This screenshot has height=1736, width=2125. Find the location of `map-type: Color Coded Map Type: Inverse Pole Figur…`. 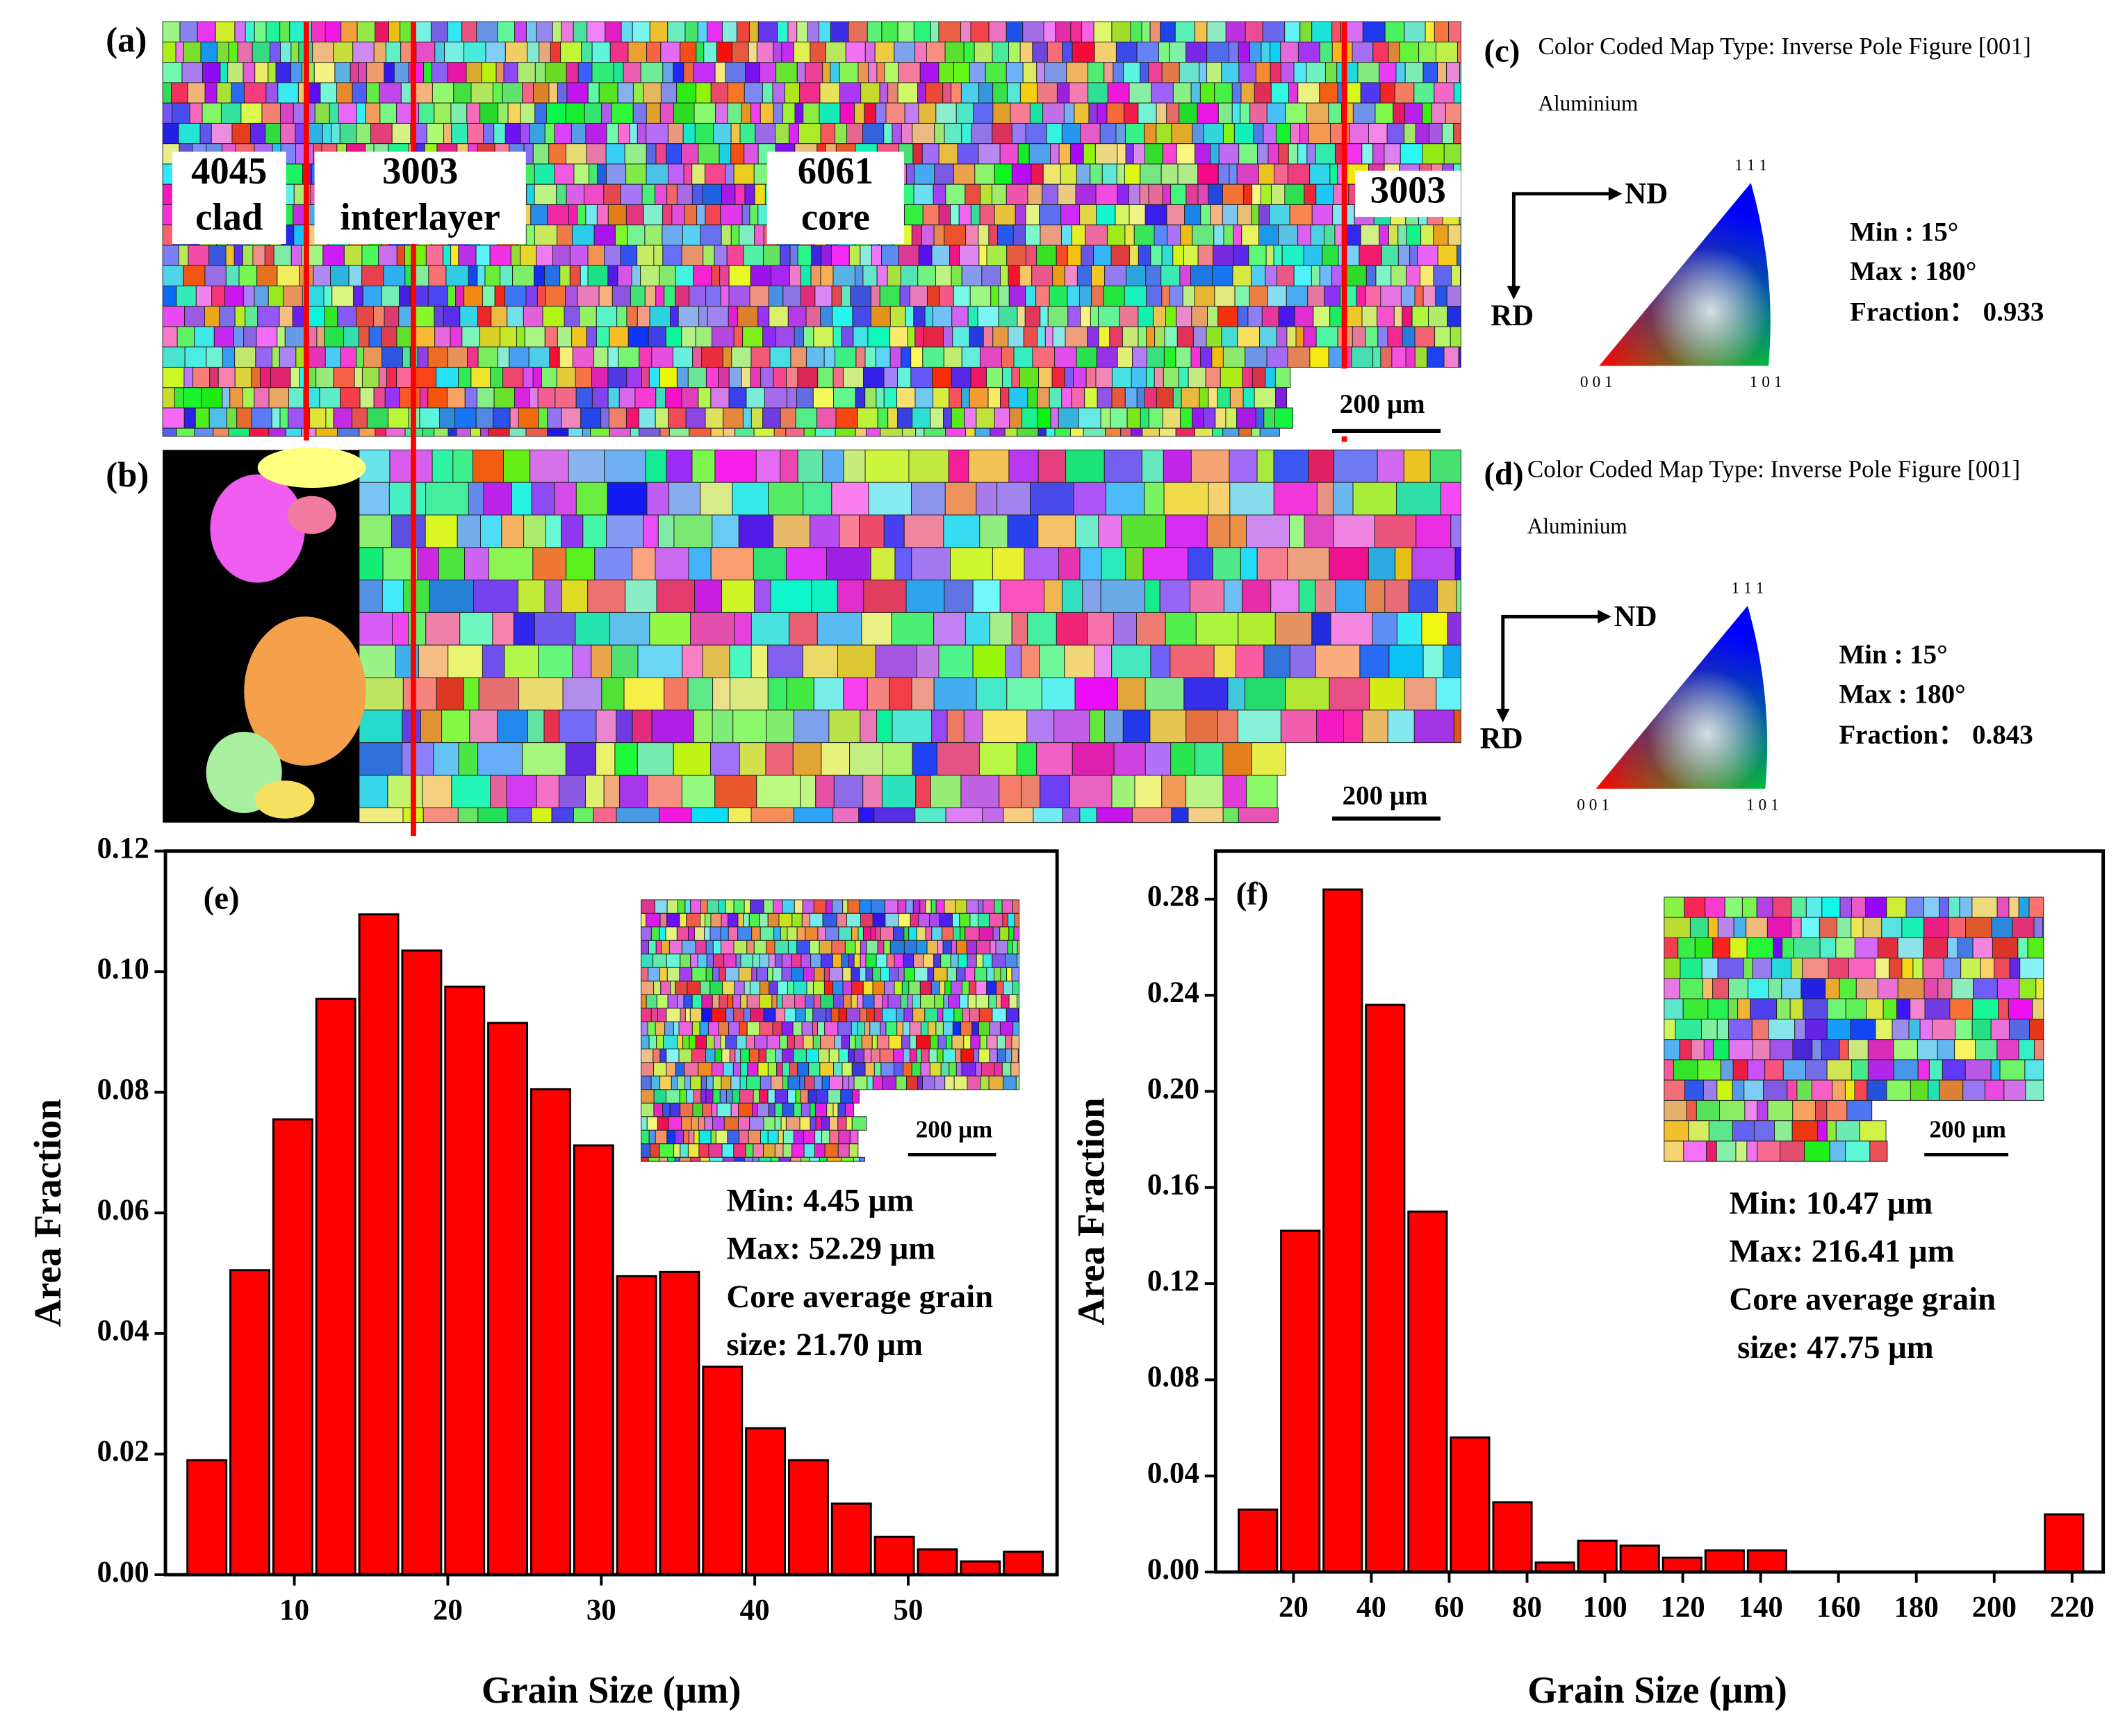

map-type: Color Coded Map Type: Inverse Pole Figur… is located at coordinates (1784, 46).